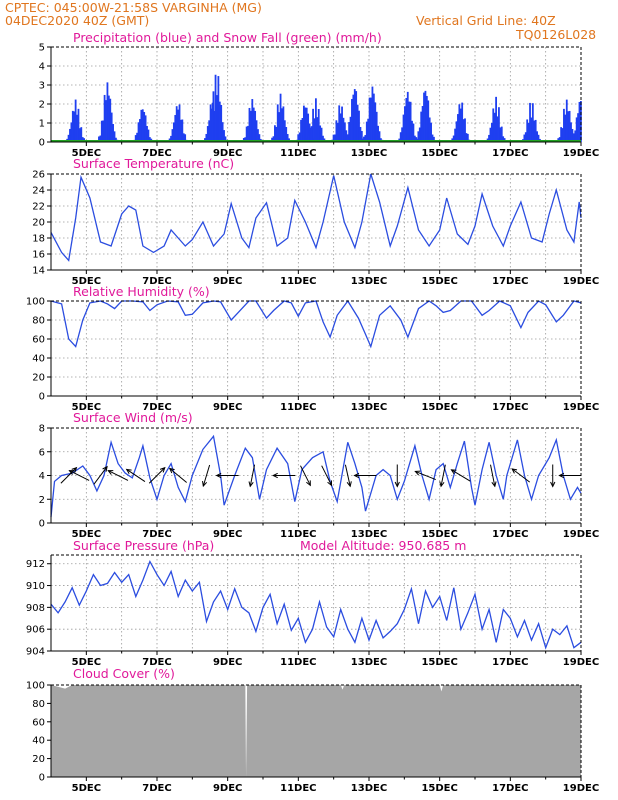 This screenshot has width=618, height=800. Describe the element at coordinates (42, 500) in the screenshot. I see `wind-ytick-label: 2` at that location.